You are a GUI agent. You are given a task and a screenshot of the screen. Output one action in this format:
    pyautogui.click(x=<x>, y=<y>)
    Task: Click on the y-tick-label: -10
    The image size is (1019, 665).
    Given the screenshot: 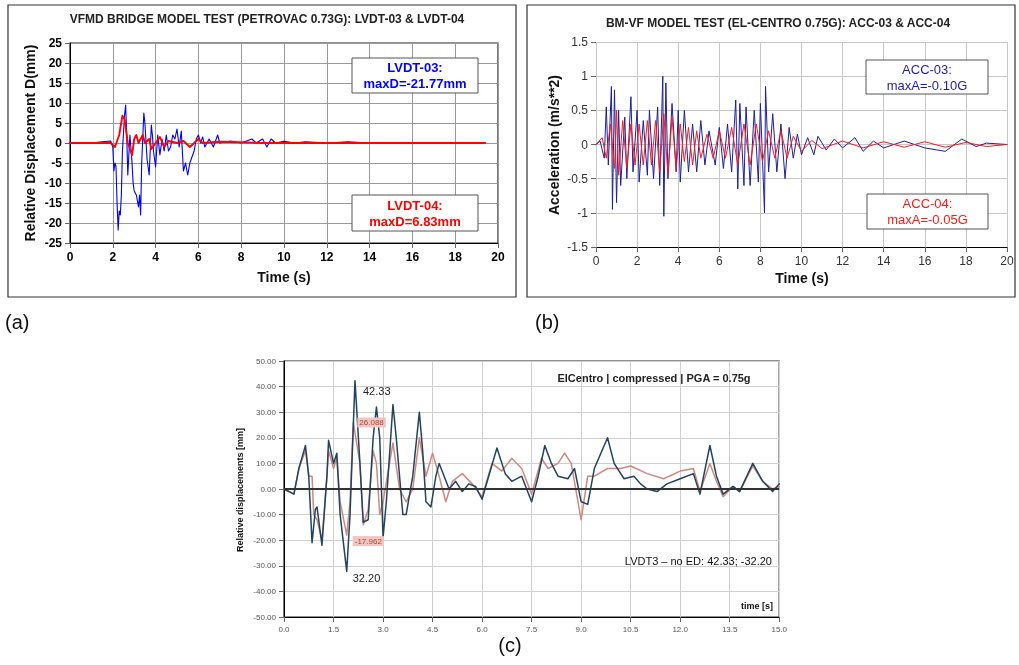 What is the action you would take?
    pyautogui.click(x=53, y=183)
    